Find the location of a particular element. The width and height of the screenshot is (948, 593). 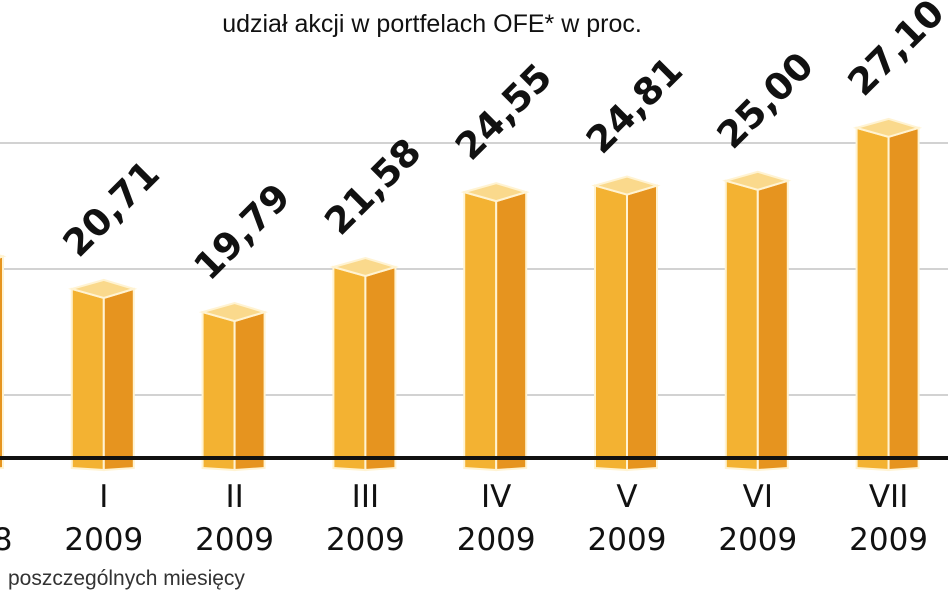

value-label: 27,10 is located at coordinates (894, 52).